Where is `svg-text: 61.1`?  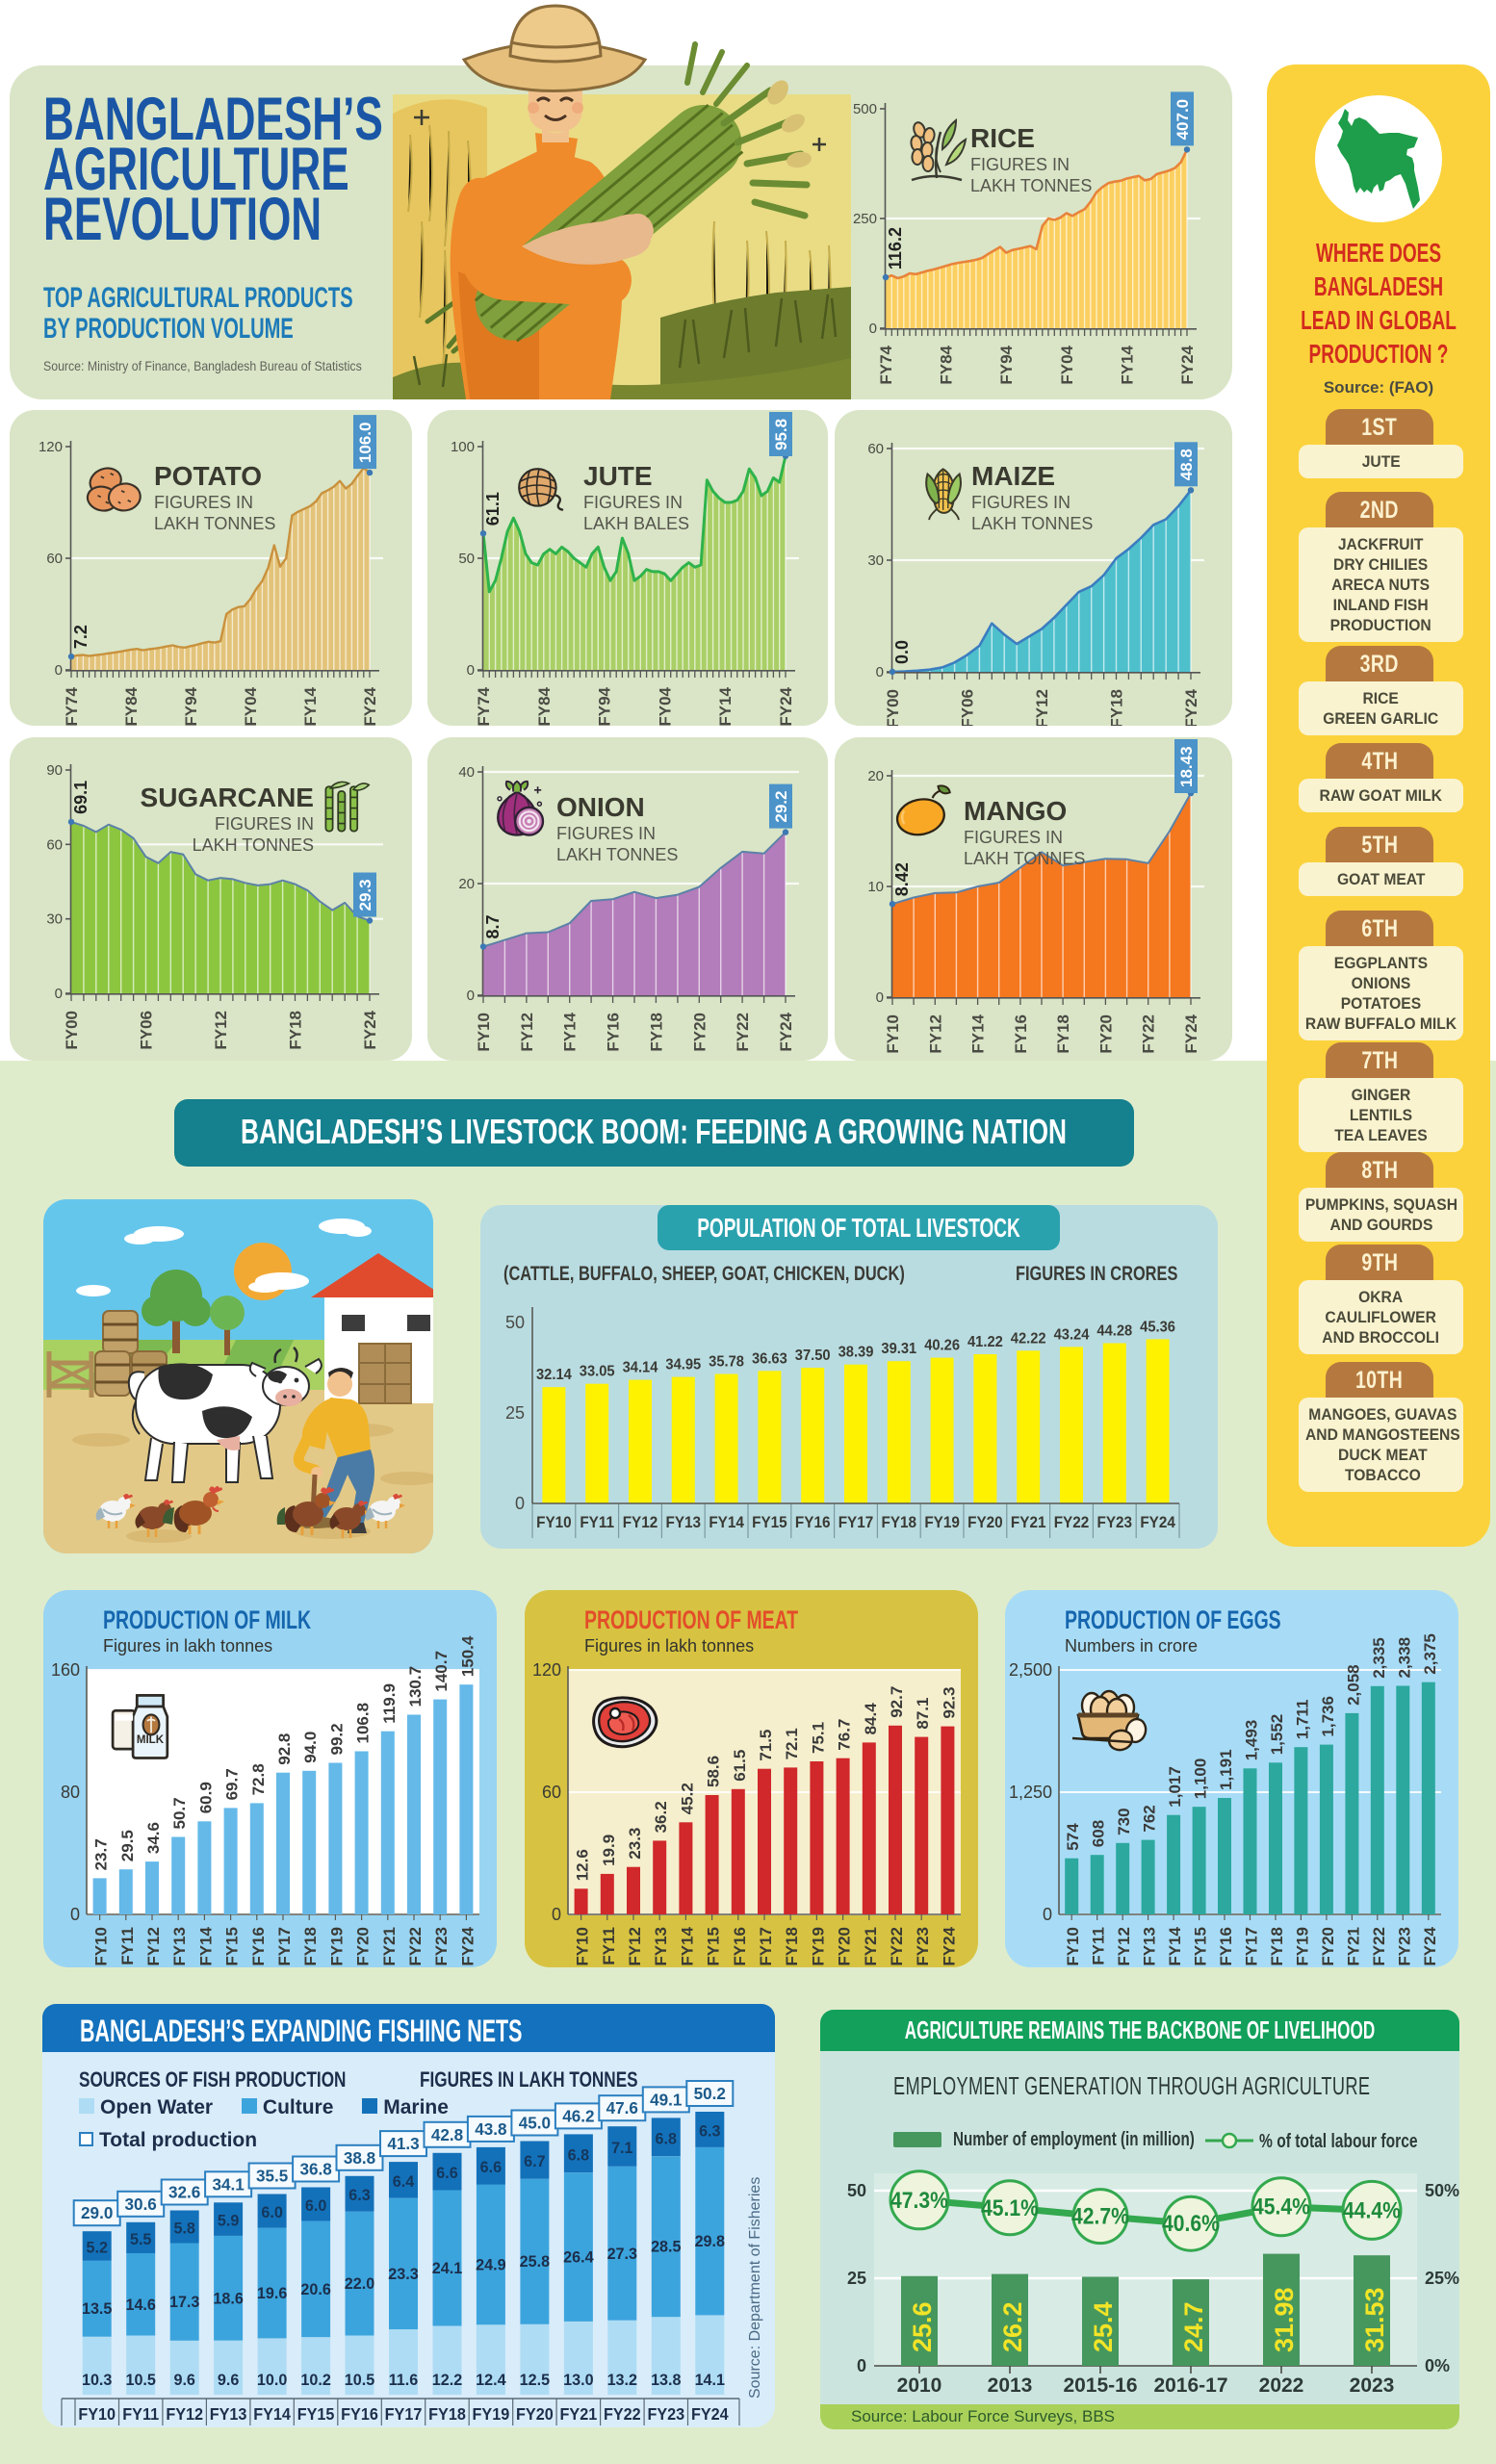
svg-text: 61.1 is located at coordinates (493, 509).